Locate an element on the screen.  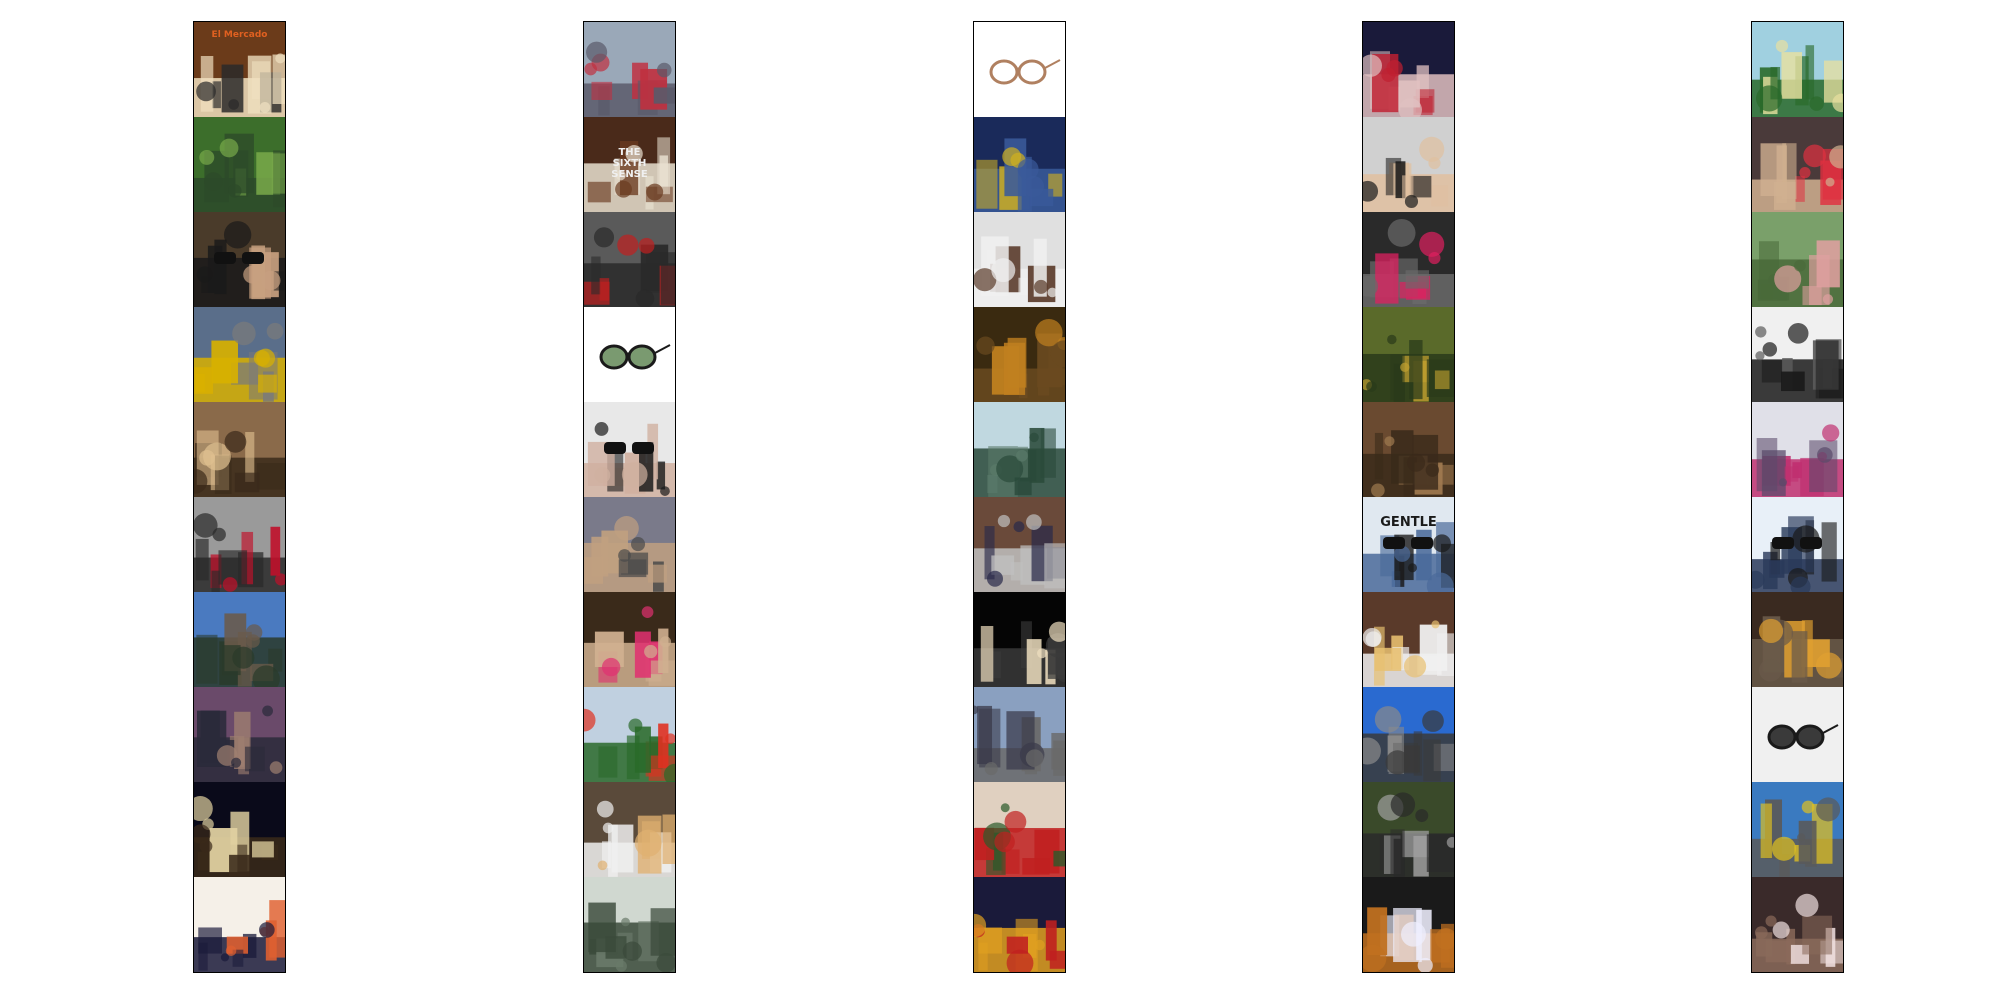
image-tile: El Mercado is located at coordinates (239, 69).